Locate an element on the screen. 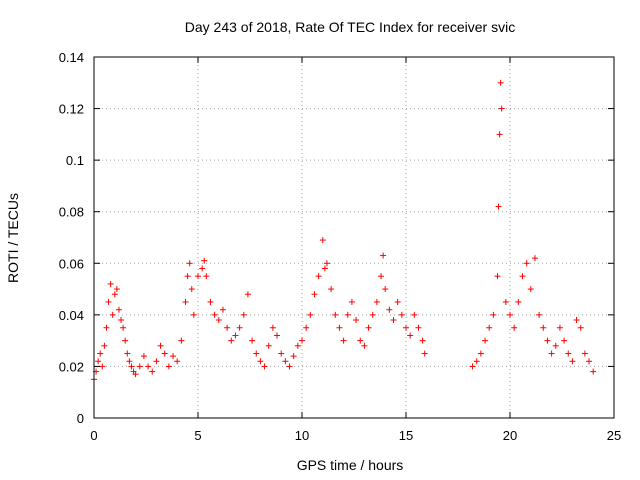  x-tick-label: 25 is located at coordinates (614, 435).